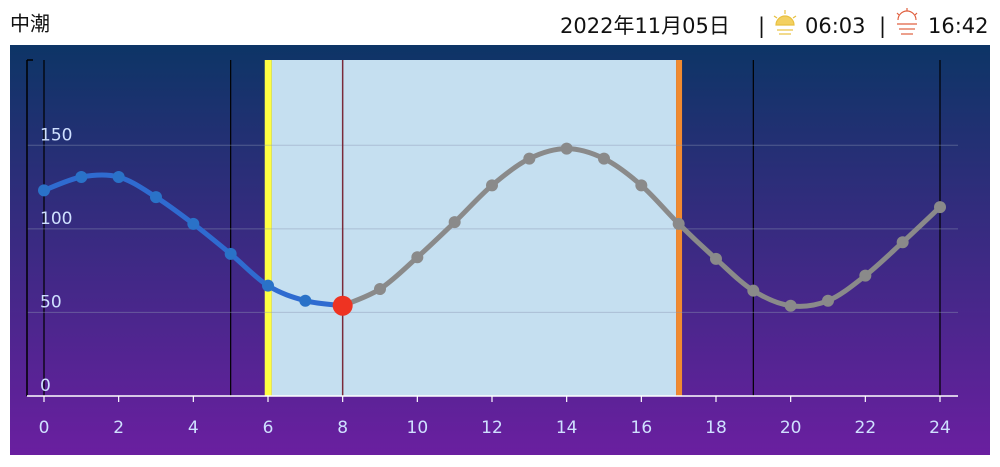  Describe the element at coordinates (835, 26) in the screenshot. I see `sunrise-time: 06:03` at that location.